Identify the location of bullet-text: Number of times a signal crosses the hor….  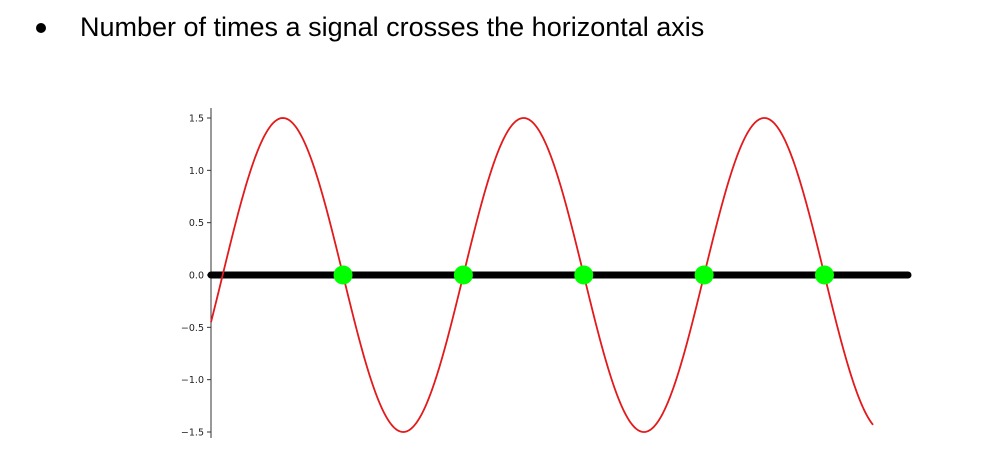
(392, 27).